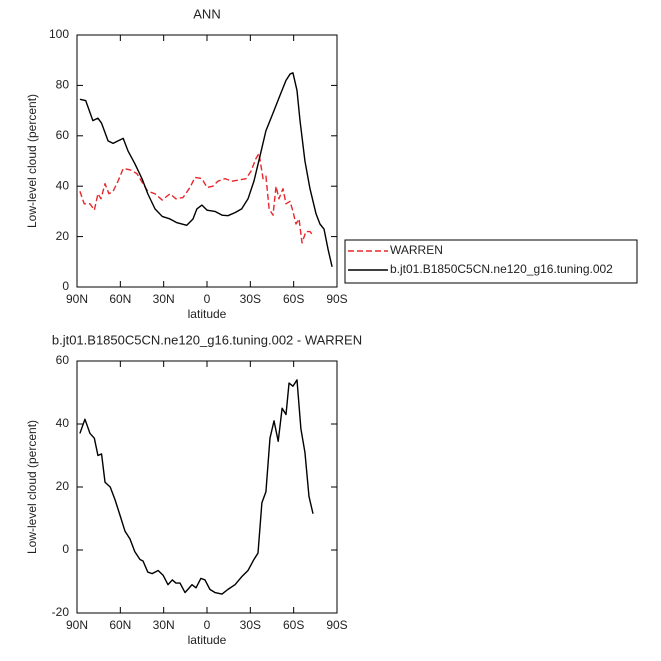 The width and height of the screenshot is (661, 661). I want to click on chart-title: ANN, so click(206, 13).